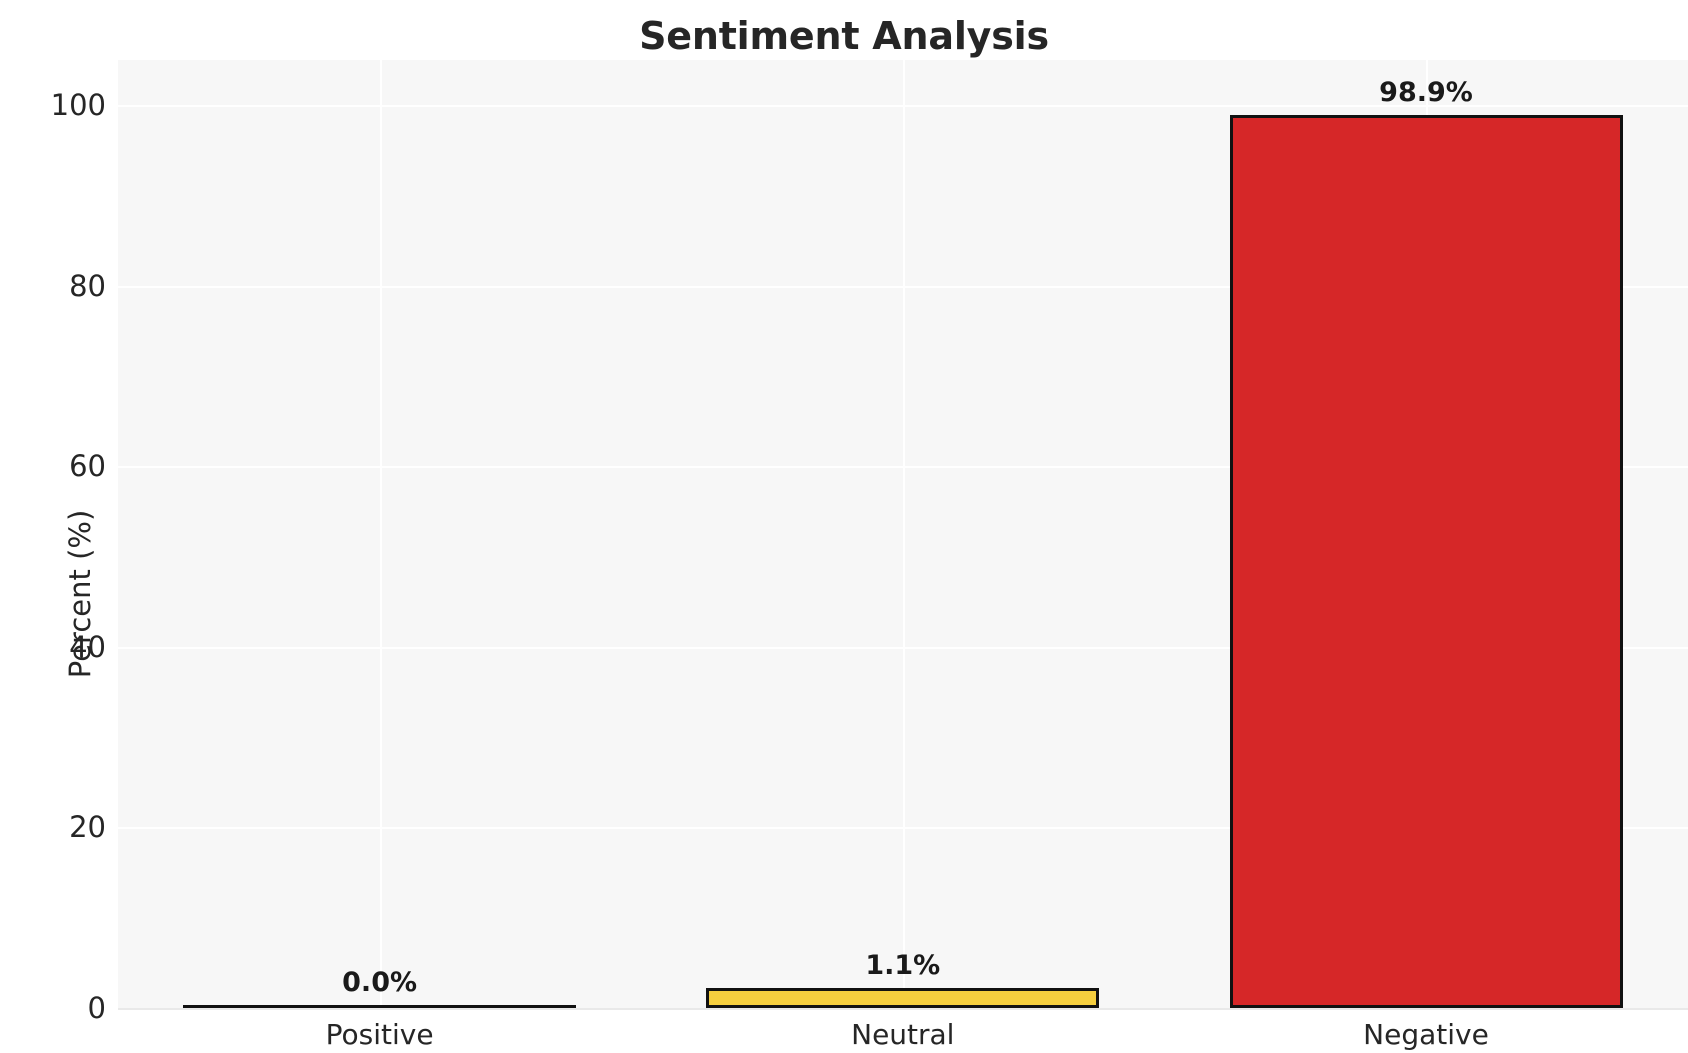 The height and width of the screenshot is (1053, 1688). What do you see at coordinates (380, 534) in the screenshot?
I see `gridline-x-positive` at bounding box center [380, 534].